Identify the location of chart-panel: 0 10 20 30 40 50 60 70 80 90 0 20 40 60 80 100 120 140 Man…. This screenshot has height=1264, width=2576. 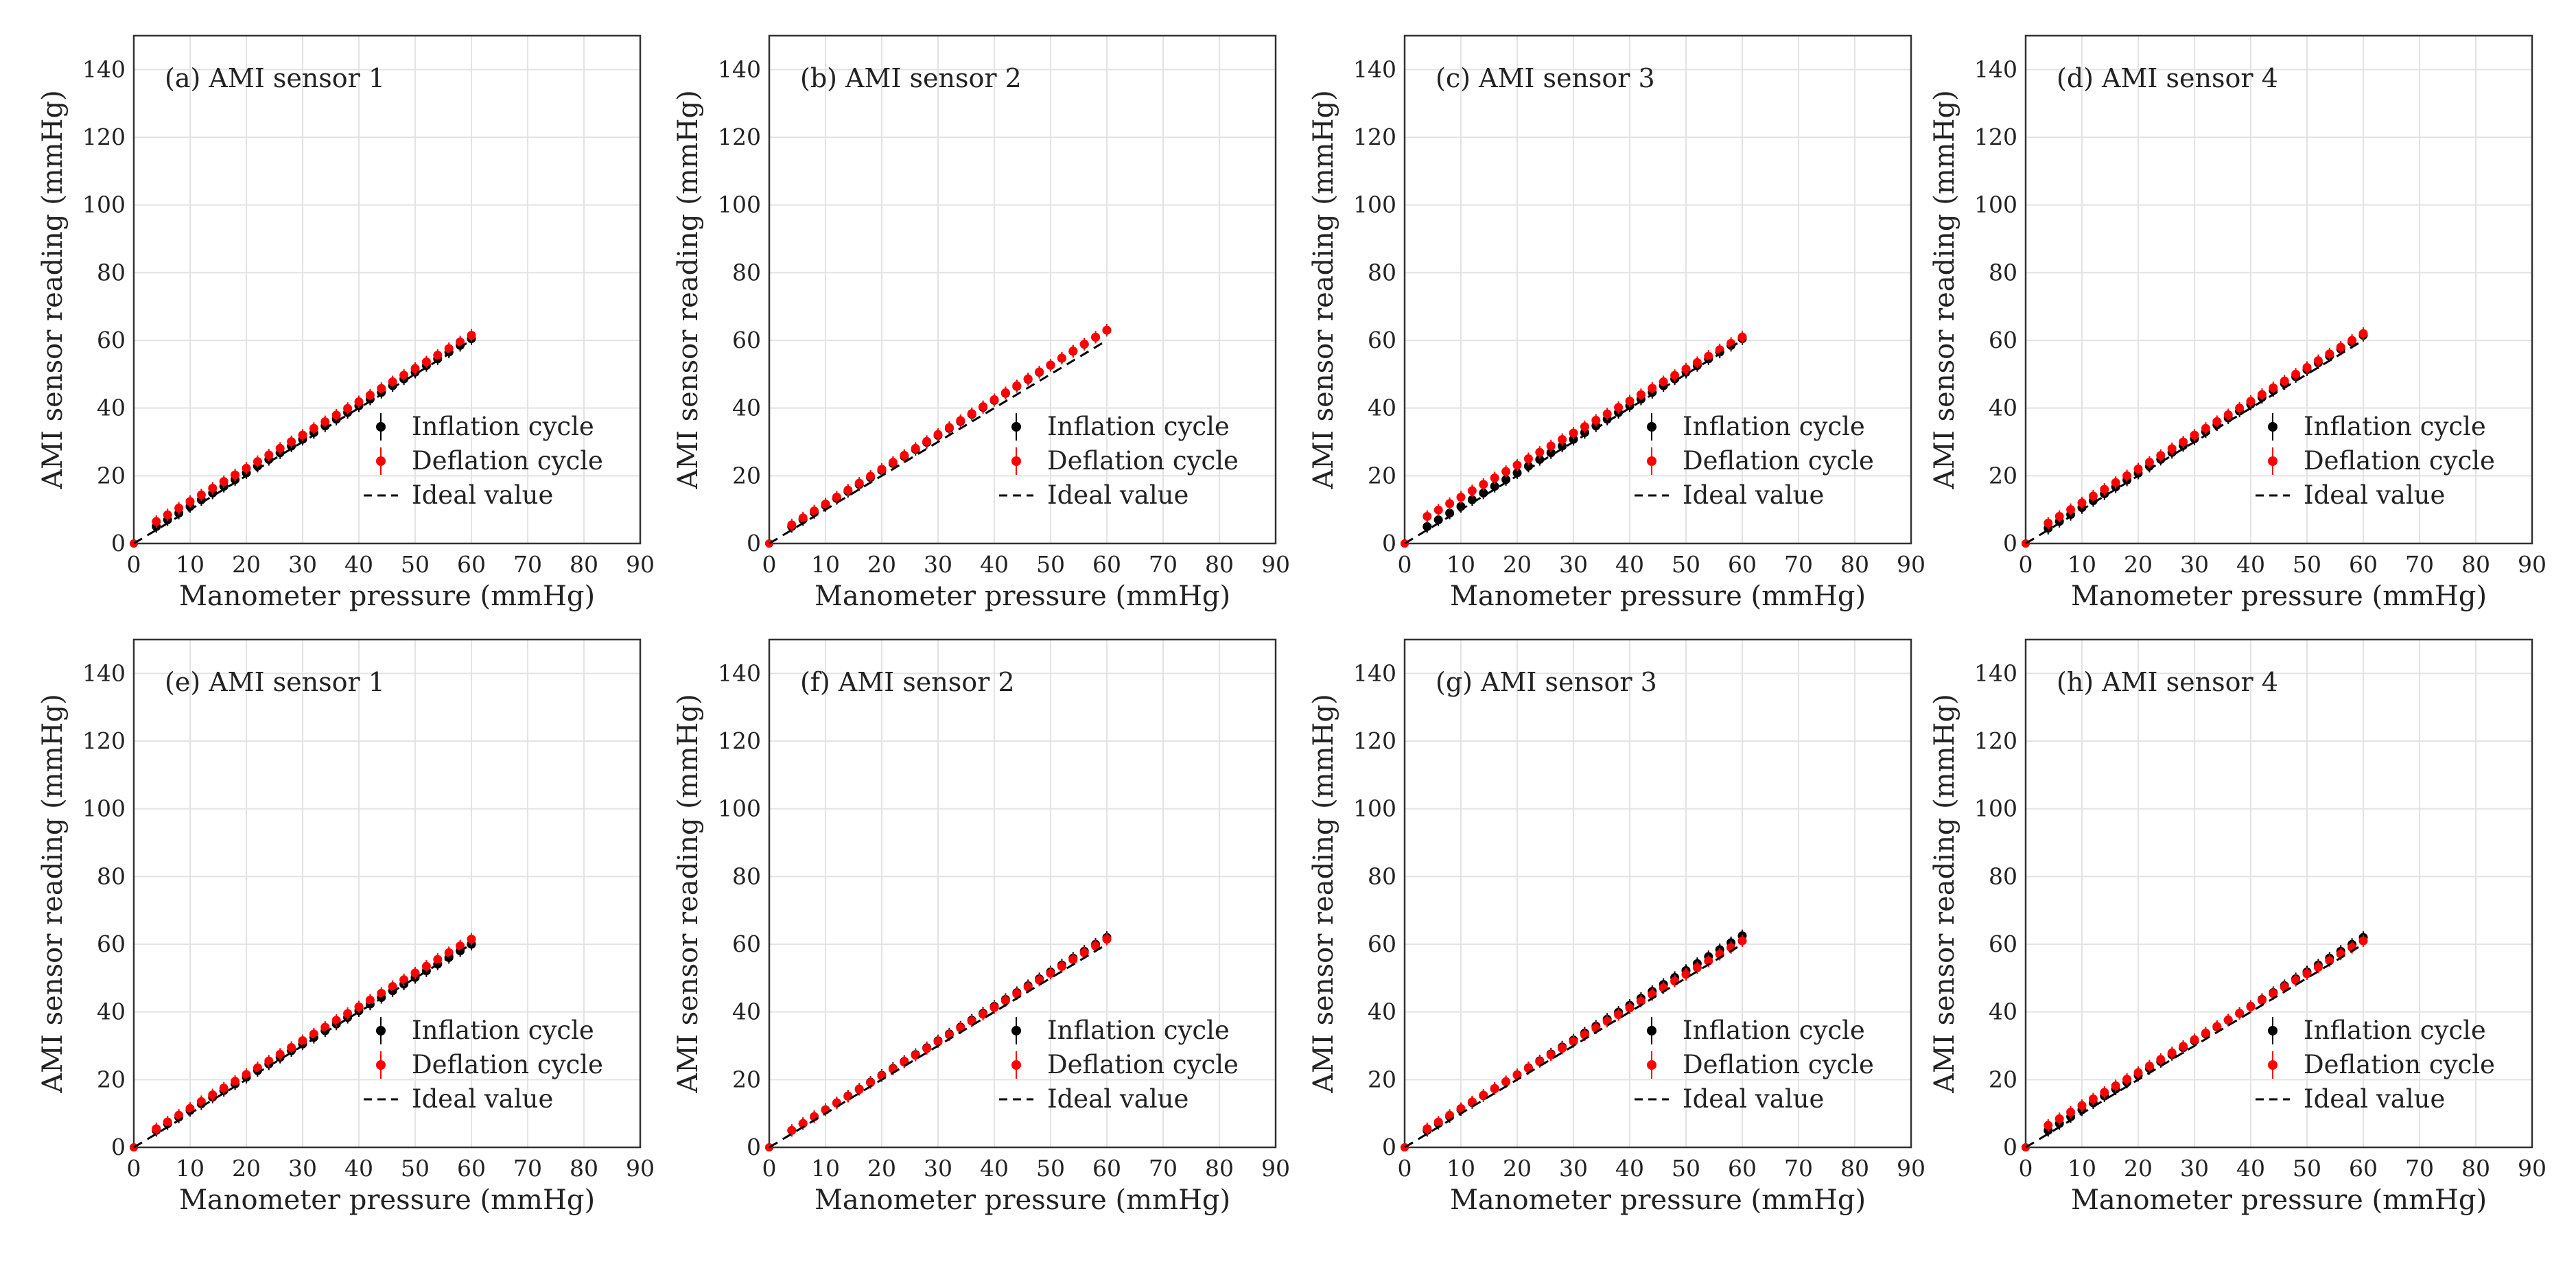
(981, 323).